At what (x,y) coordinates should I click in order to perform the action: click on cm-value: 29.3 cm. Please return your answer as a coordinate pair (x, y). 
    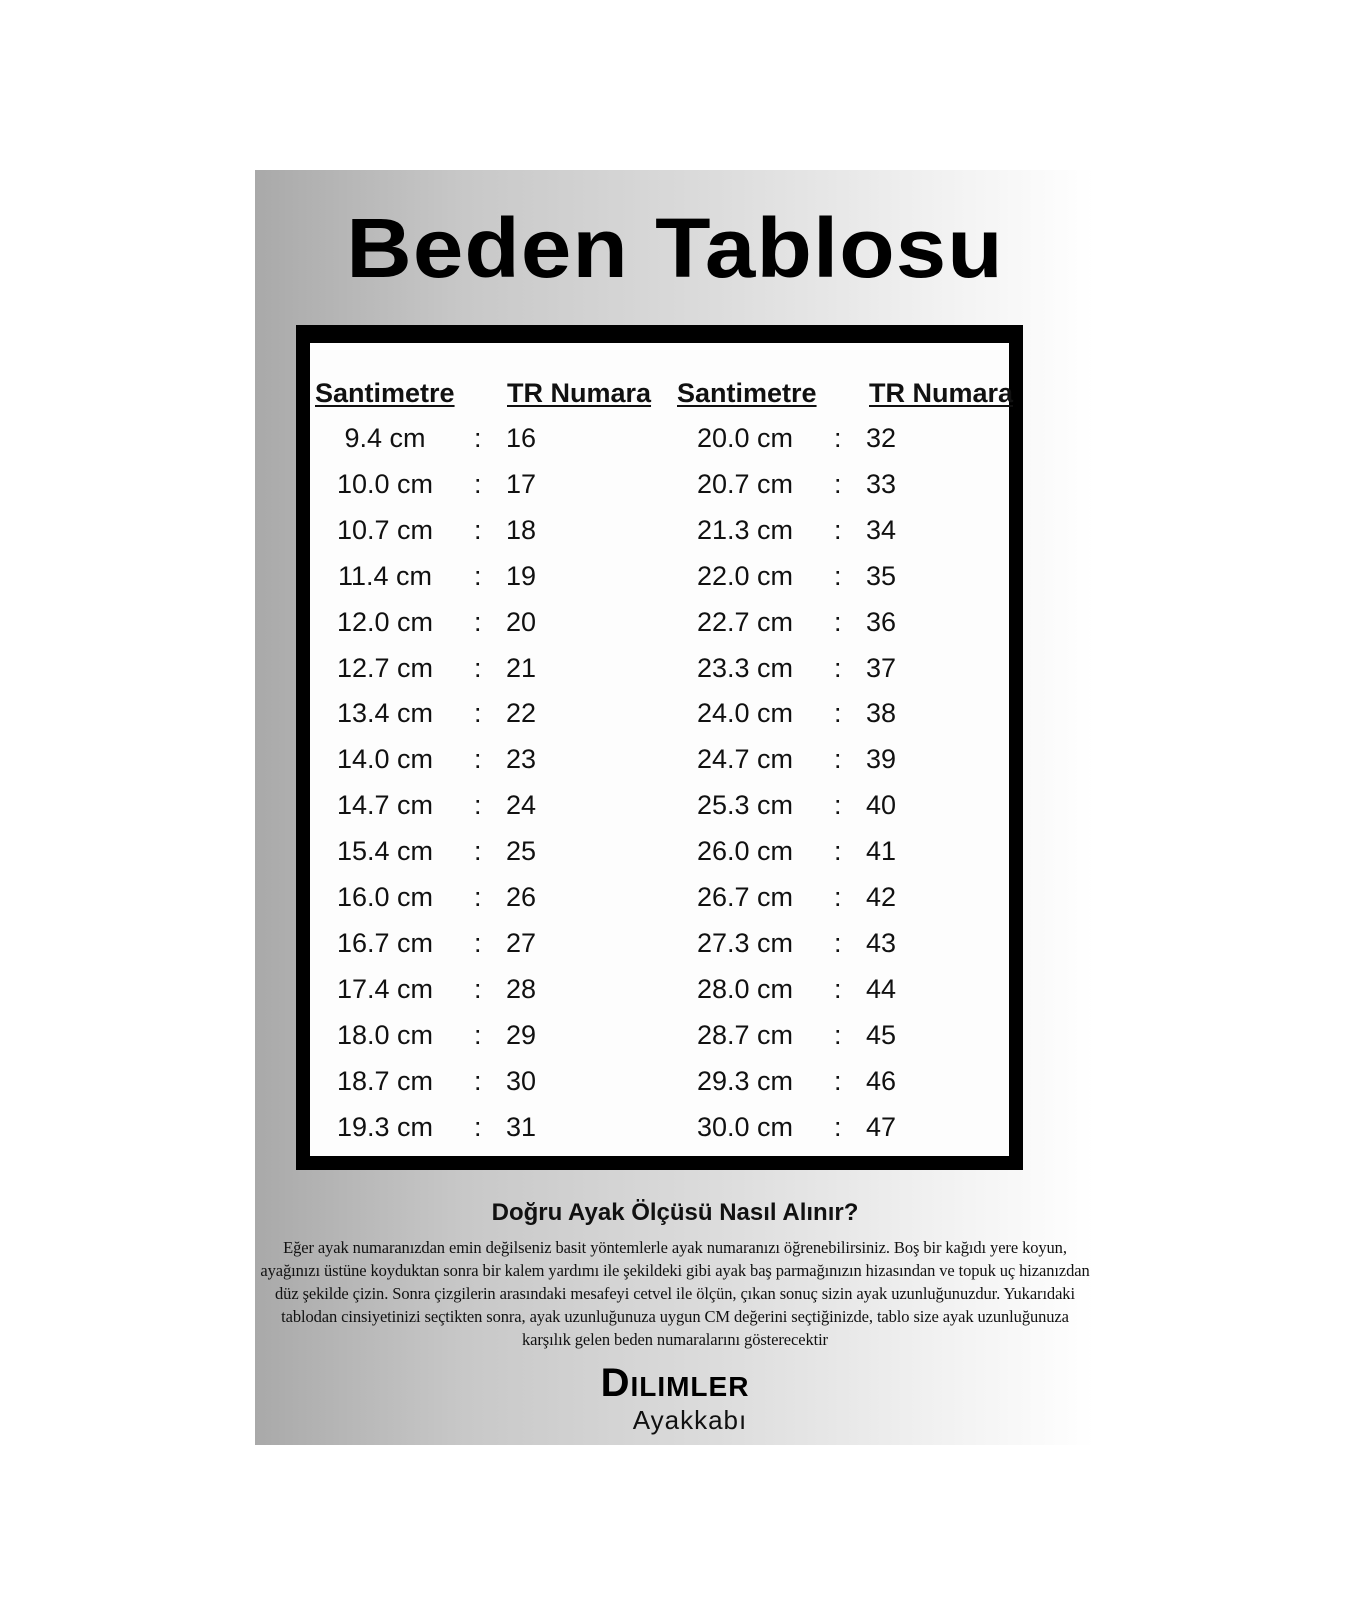
    Looking at the image, I should click on (745, 1080).